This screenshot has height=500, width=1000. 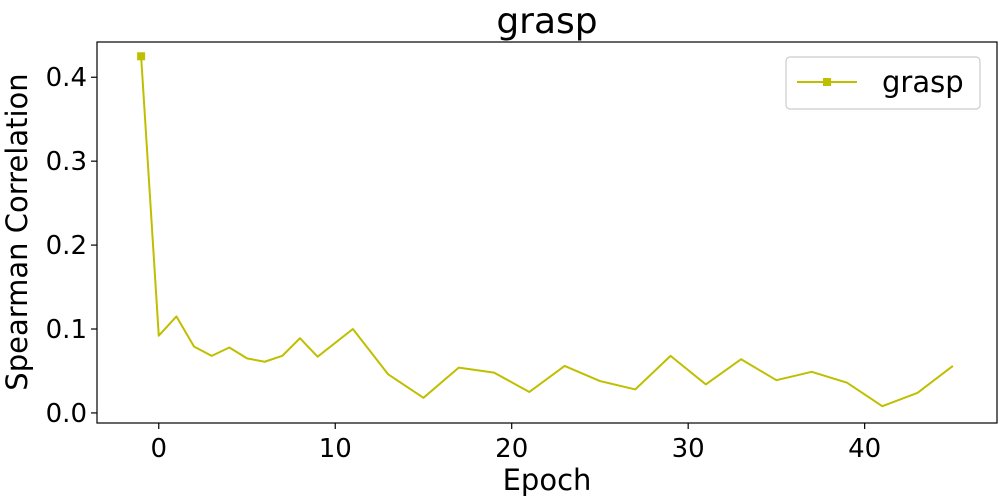 What do you see at coordinates (141, 56) in the screenshot?
I see `data-point-marker` at bounding box center [141, 56].